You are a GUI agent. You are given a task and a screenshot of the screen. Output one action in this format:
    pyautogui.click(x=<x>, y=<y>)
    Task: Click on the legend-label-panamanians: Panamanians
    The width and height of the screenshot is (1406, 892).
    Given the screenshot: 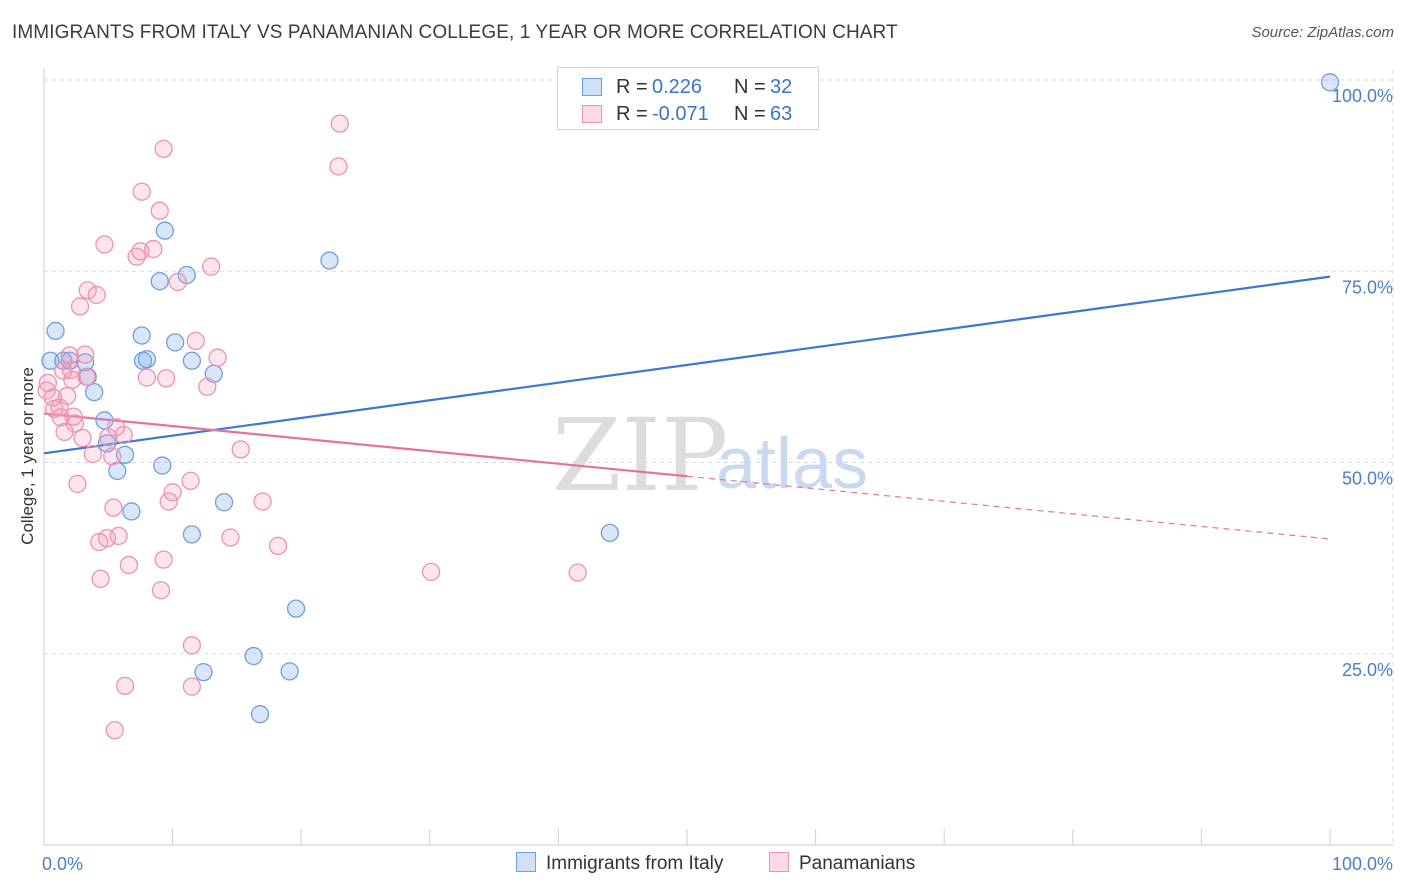 What is the action you would take?
    pyautogui.click(x=857, y=863)
    